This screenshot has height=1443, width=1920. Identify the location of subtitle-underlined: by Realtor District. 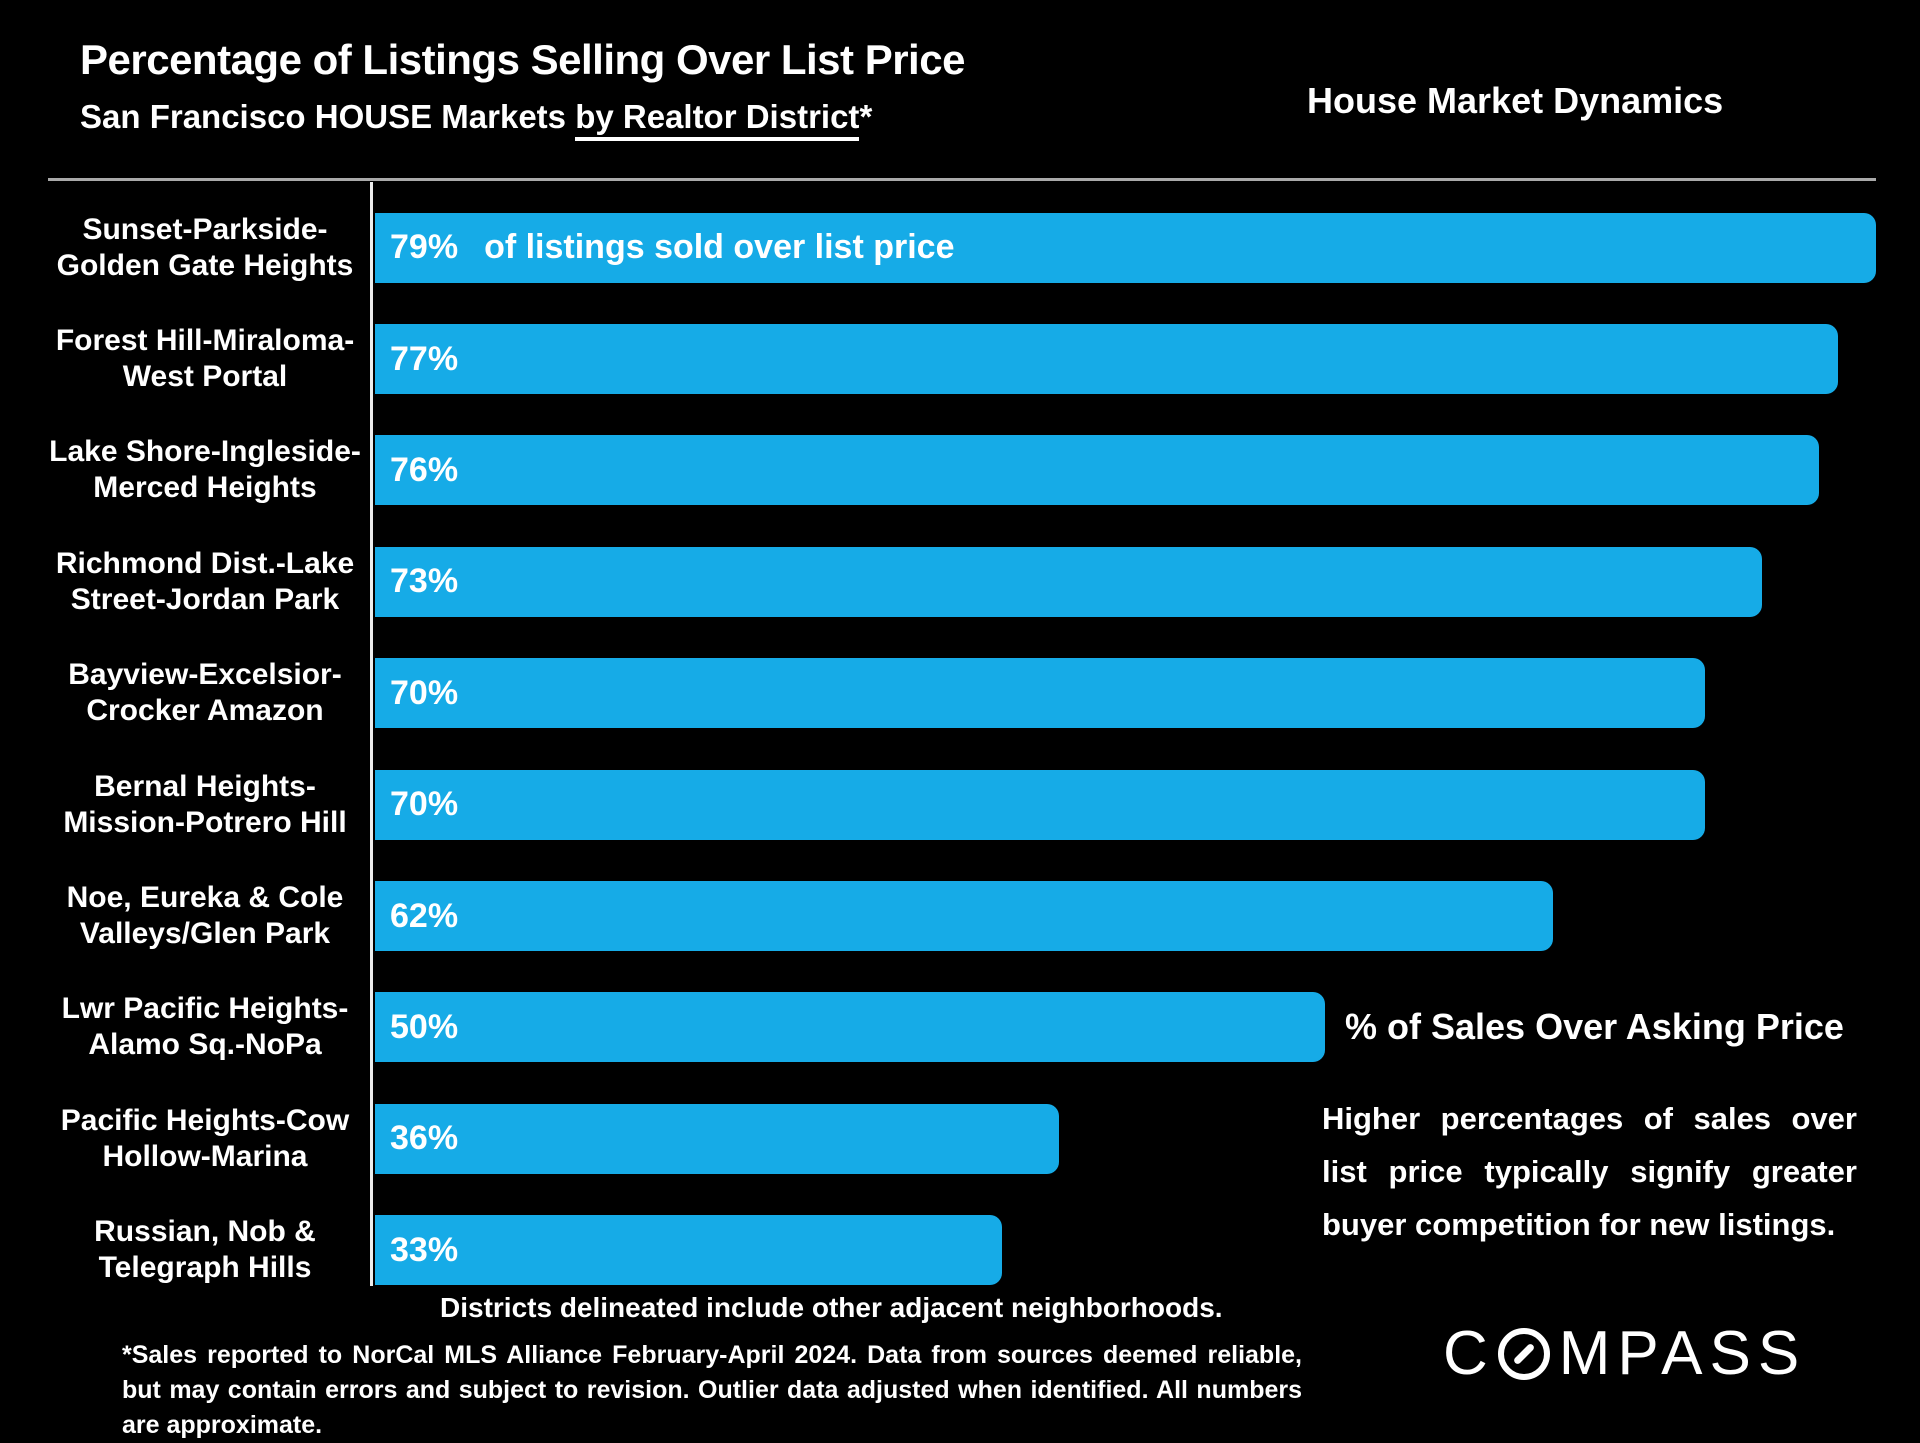
(717, 119).